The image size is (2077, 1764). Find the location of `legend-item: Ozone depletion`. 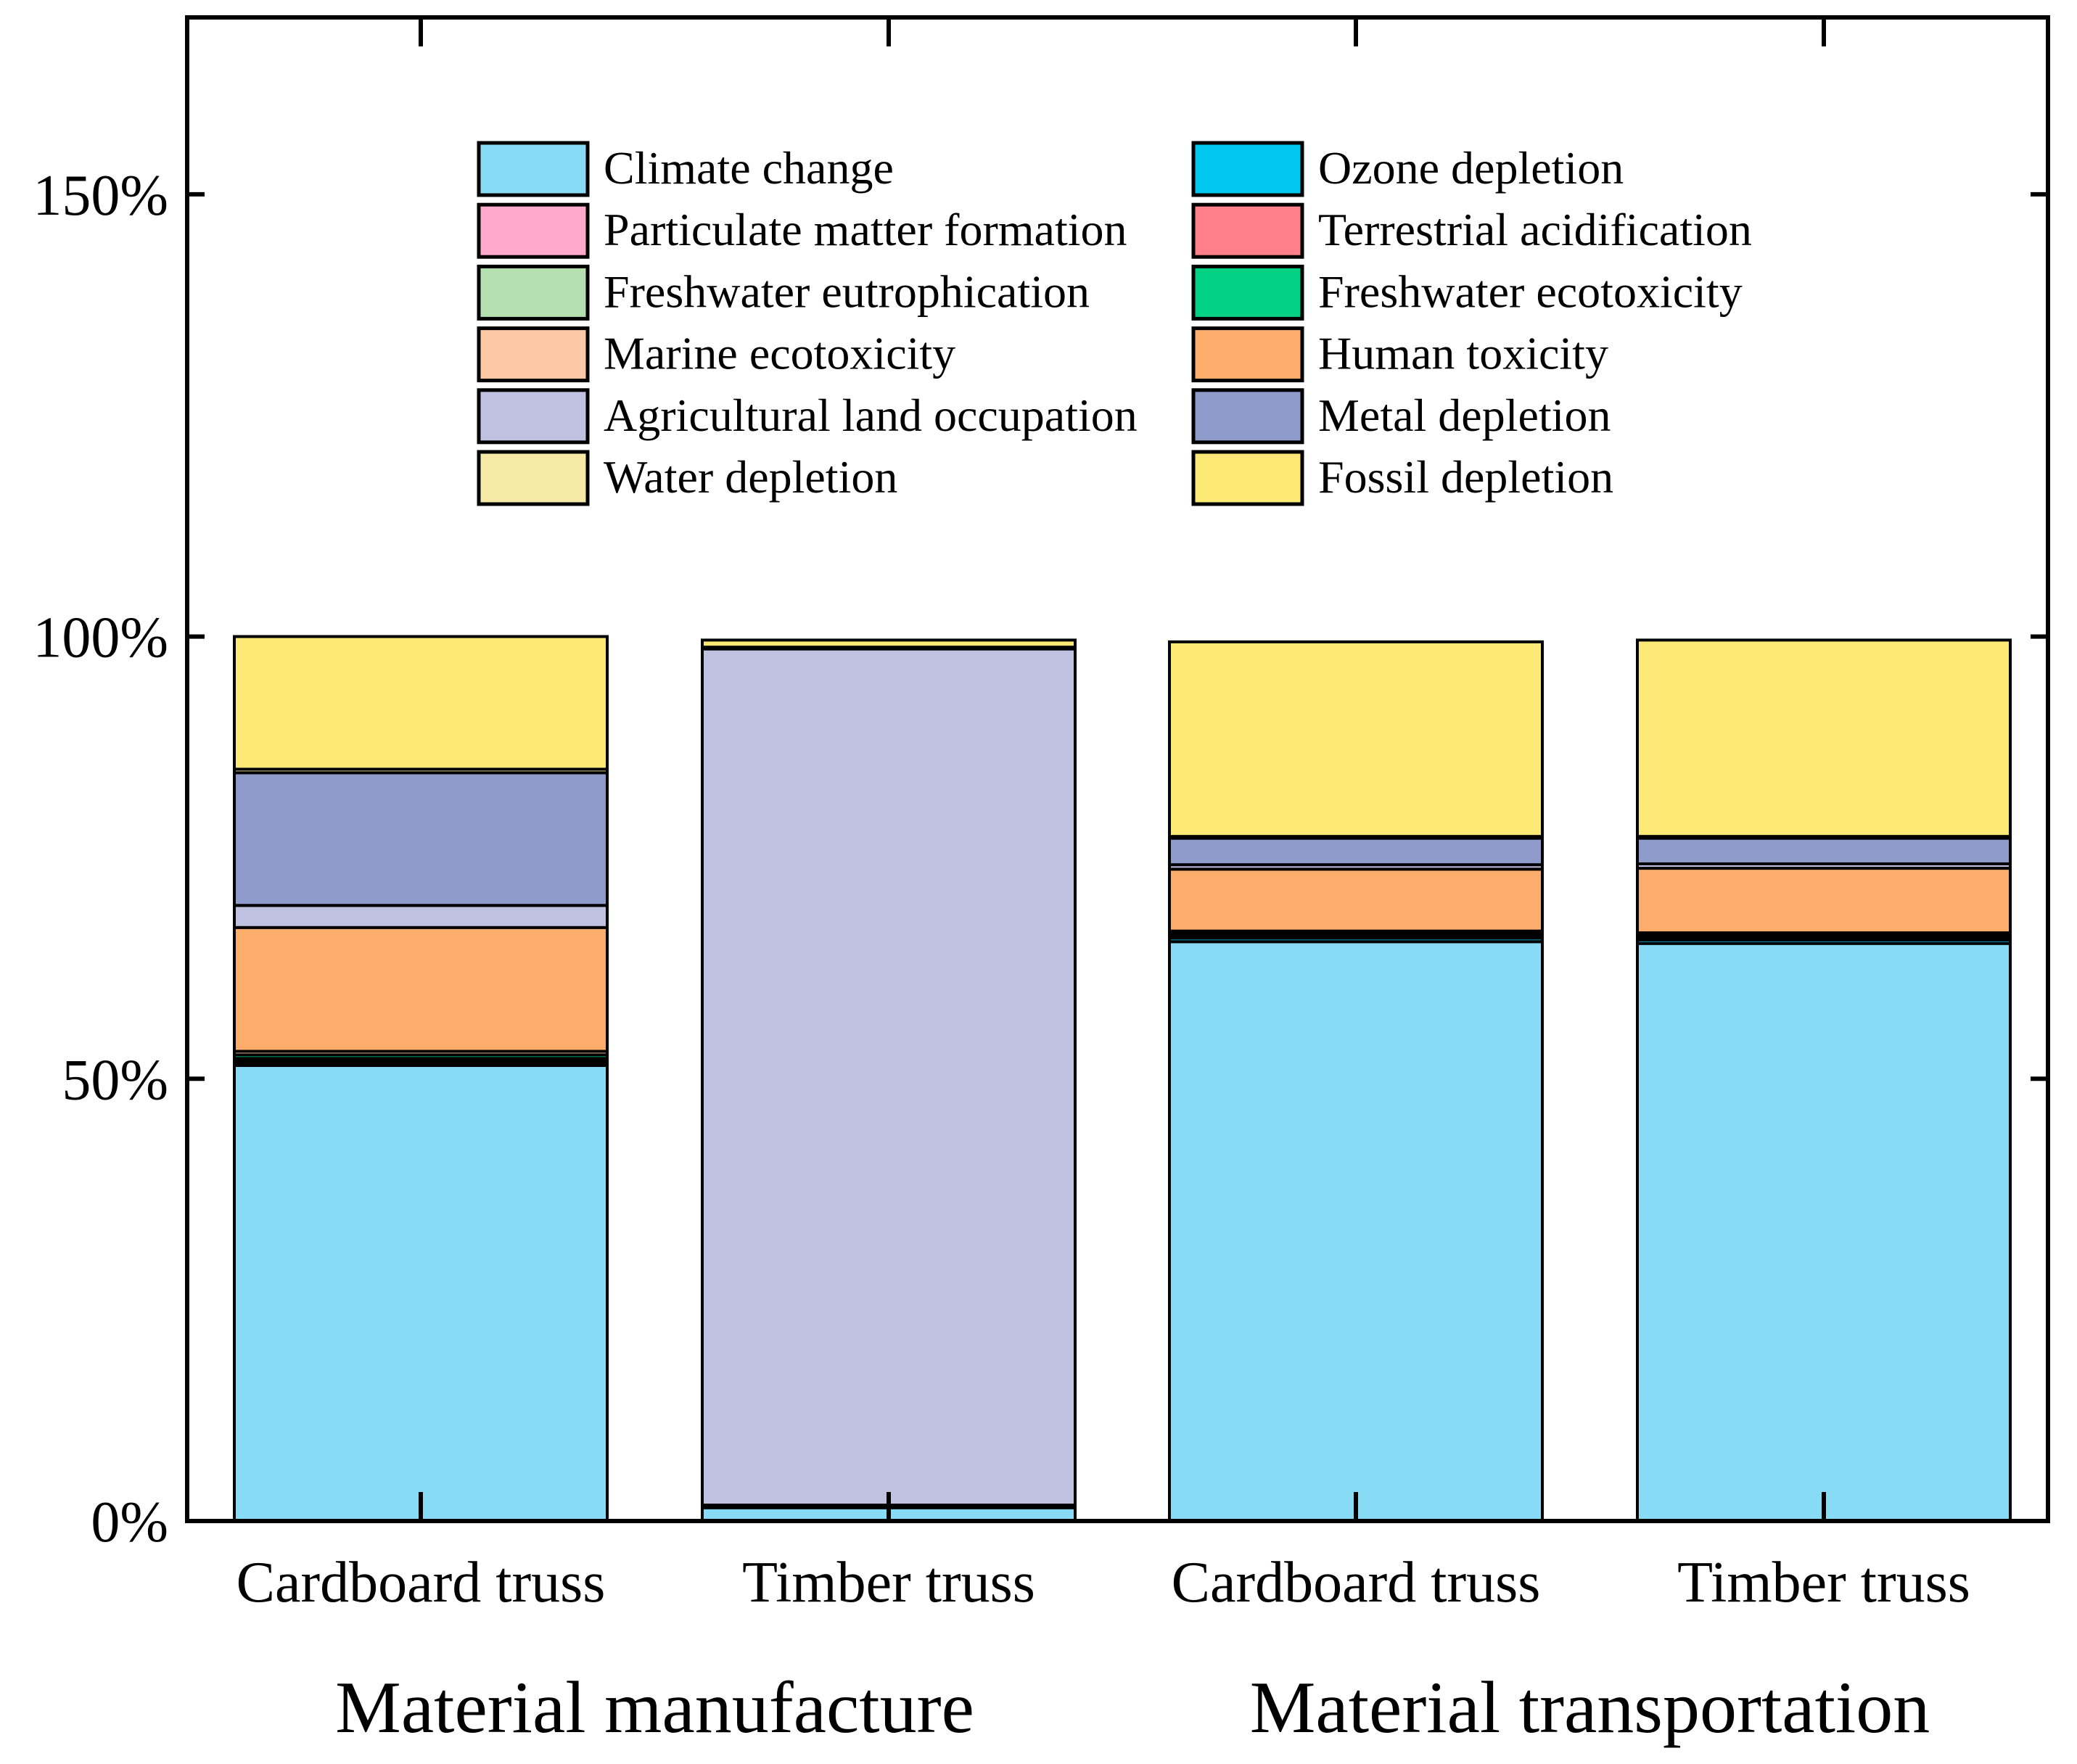

legend-item: Ozone depletion is located at coordinates (1407, 169).